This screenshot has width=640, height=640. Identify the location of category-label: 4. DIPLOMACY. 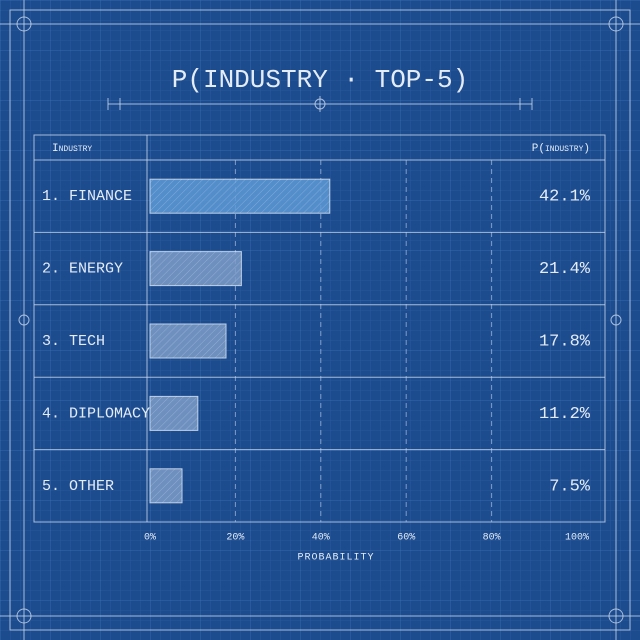
(96, 413).